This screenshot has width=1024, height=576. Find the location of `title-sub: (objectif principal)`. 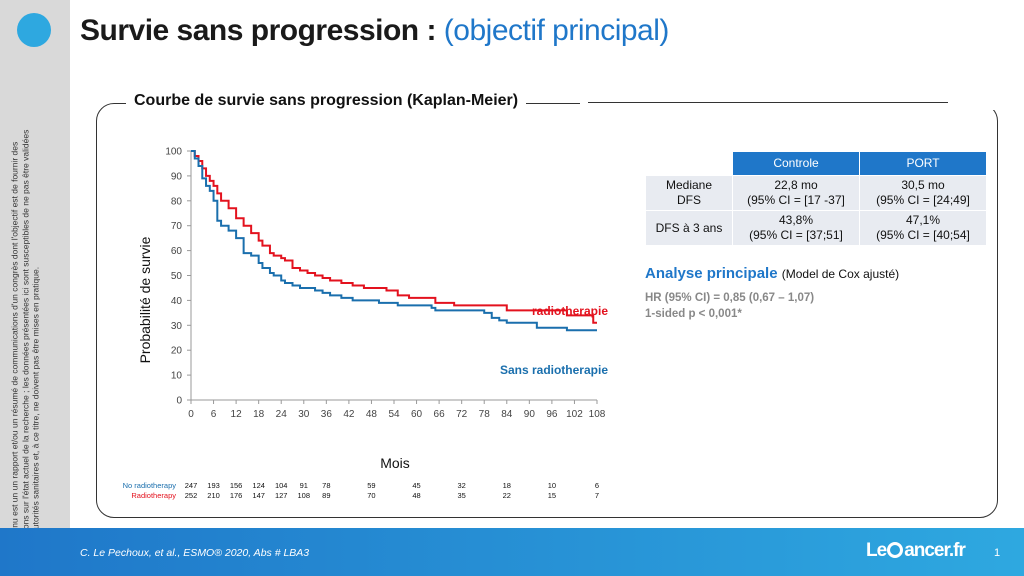

title-sub: (objectif principal) is located at coordinates (556, 30).